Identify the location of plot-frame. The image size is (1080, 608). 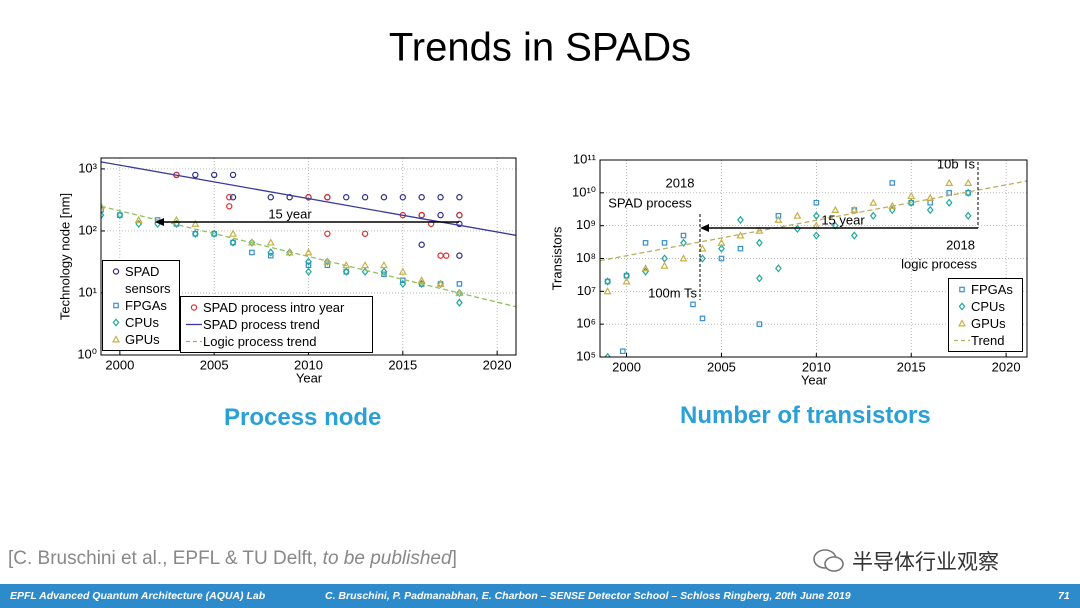
(308, 256).